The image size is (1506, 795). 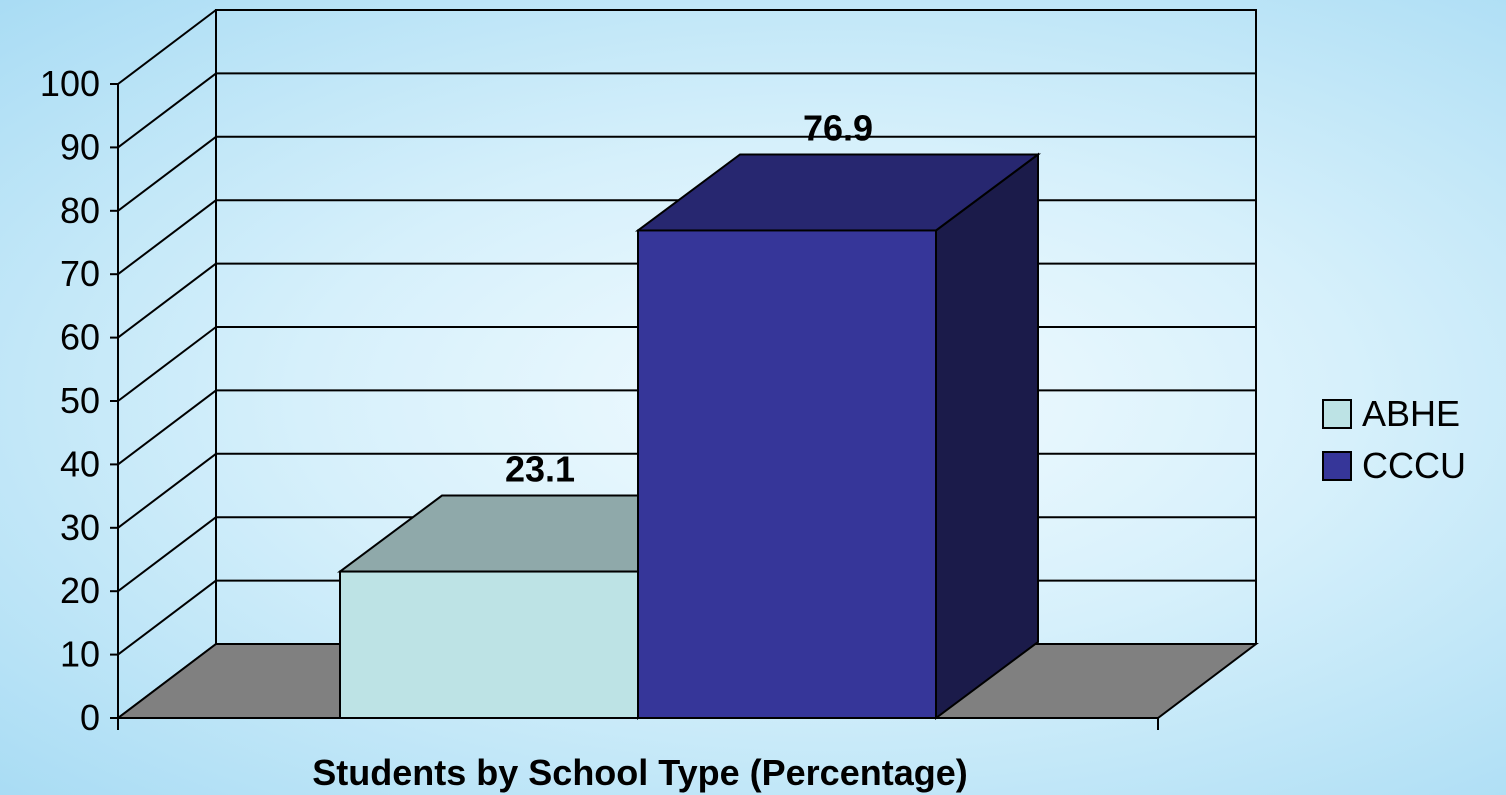 I want to click on legend-item-cccu: CCCU, so click(x=1394, y=466).